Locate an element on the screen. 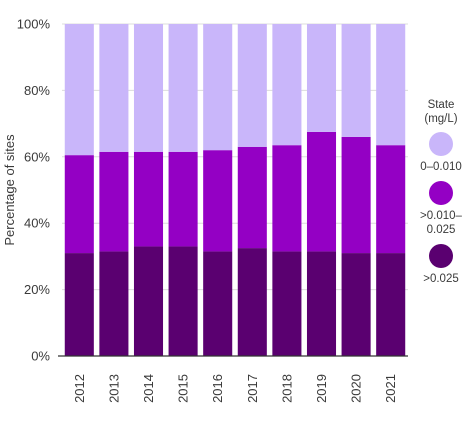 This screenshot has height=426, width=470. y-tick-label: 80% is located at coordinates (37, 90).